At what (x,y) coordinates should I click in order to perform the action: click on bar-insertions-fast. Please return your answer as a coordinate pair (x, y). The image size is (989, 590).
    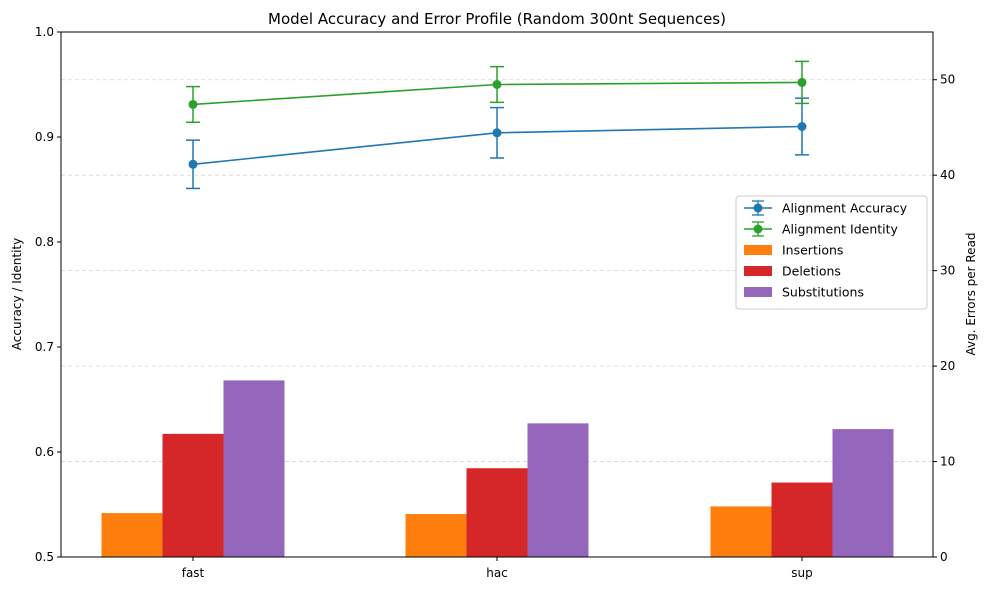
    Looking at the image, I should click on (132, 535).